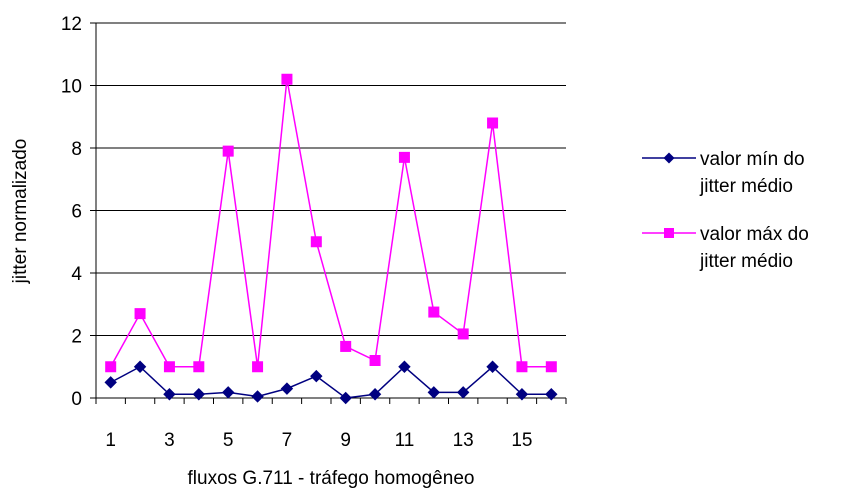 Image resolution: width=850 pixels, height=492 pixels. What do you see at coordinates (71, 24) in the screenshot?
I see `y-tick-label-12: 12` at bounding box center [71, 24].